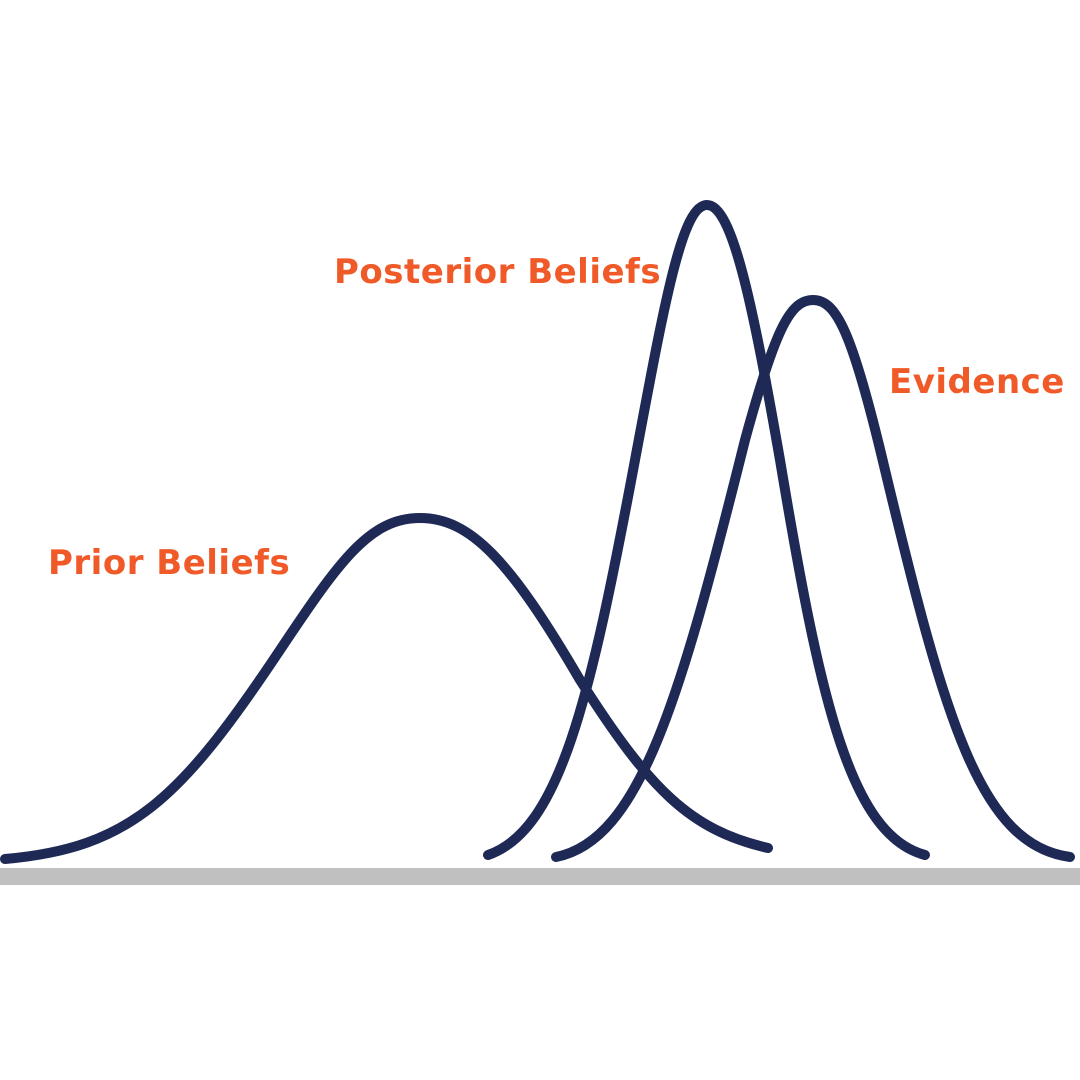  What do you see at coordinates (169, 563) in the screenshot?
I see `prior-beliefs-label: Prior Beliefs` at bounding box center [169, 563].